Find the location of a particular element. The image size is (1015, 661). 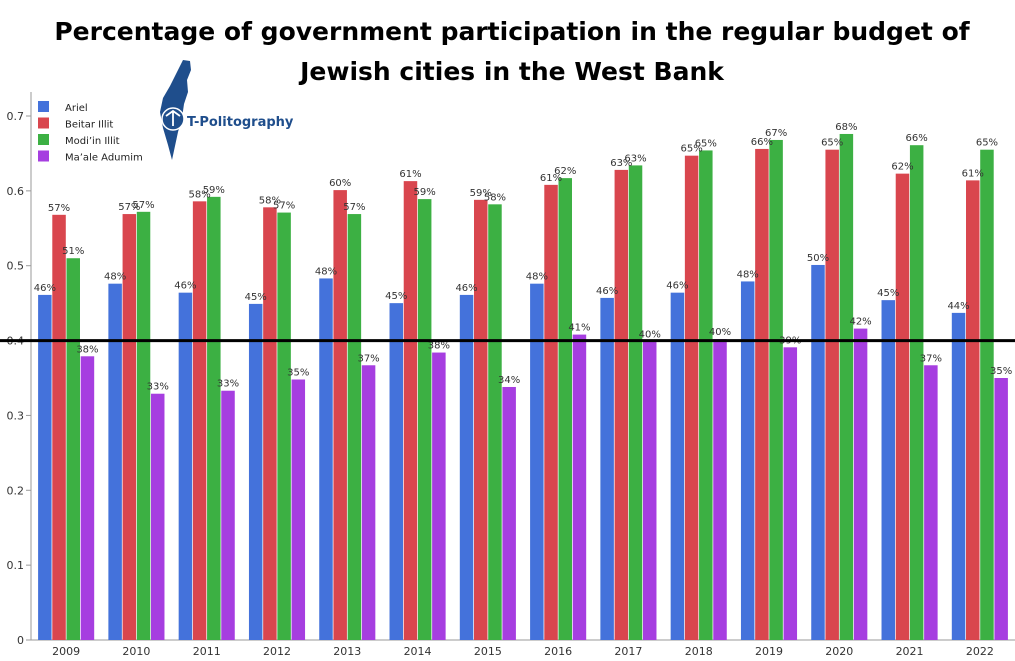

legend-label: Ma’ale Adumim is located at coordinates (104, 158).